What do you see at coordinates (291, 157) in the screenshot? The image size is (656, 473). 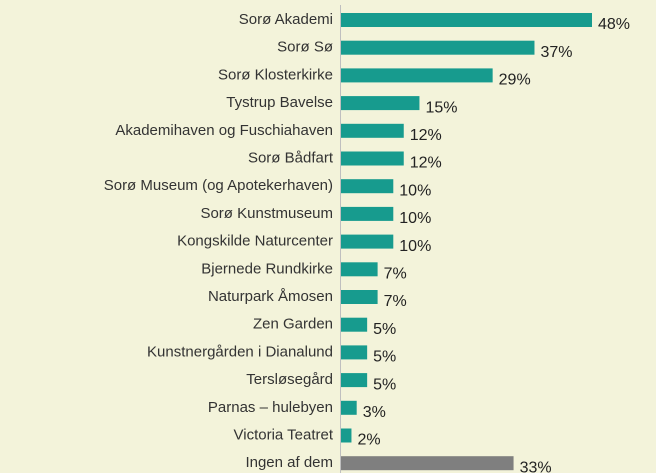 I see `category-label: Sorø Bådfart` at bounding box center [291, 157].